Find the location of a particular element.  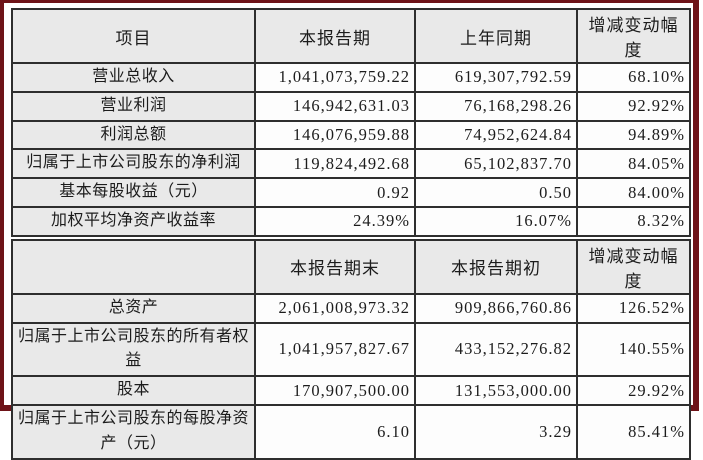

table-row-share-capital: 股本 170,907,500.00 131,553,000.00 29.92% is located at coordinates (351, 390).